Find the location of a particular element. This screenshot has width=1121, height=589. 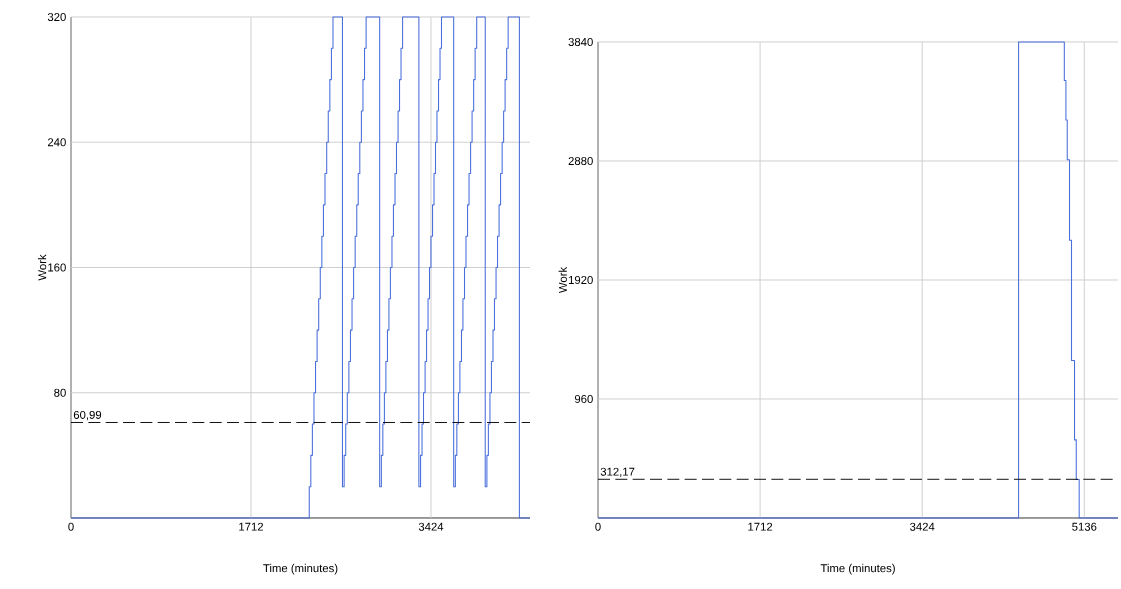

y-tick-label: 3840 is located at coordinates (580, 41).